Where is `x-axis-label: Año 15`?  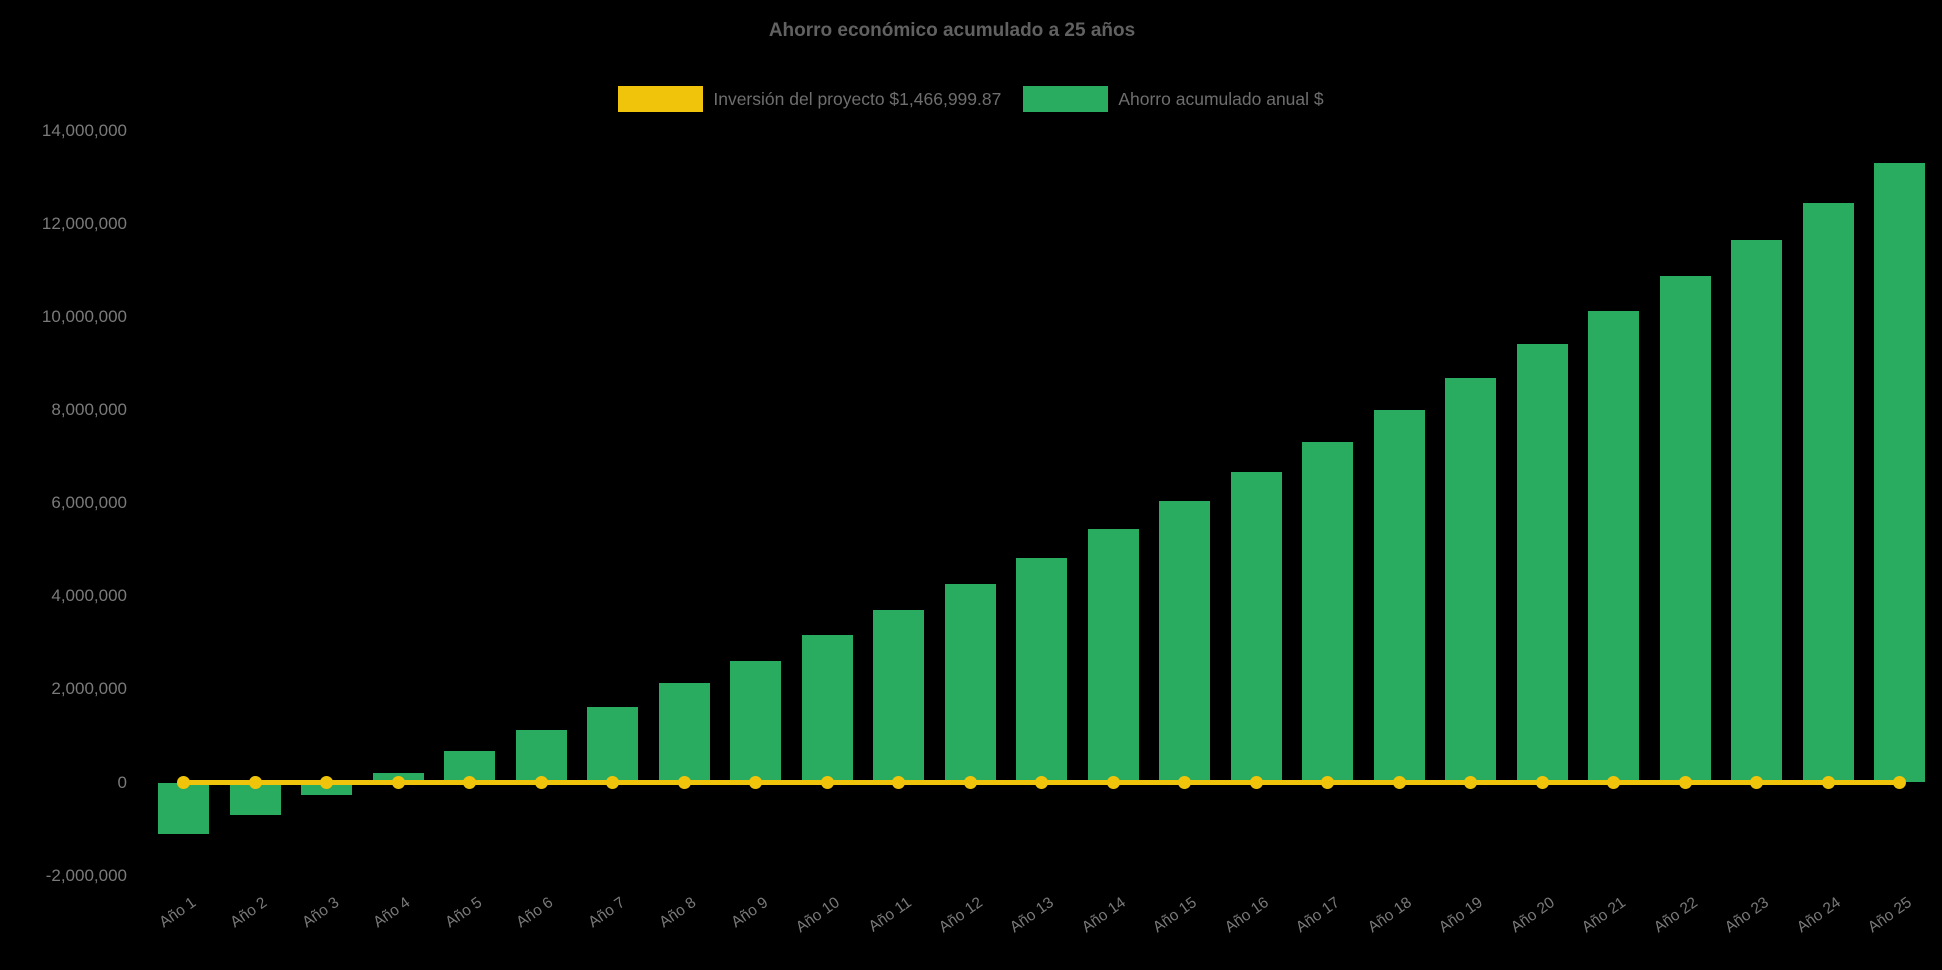
x-axis-label: Año 15 is located at coordinates (1175, 915).